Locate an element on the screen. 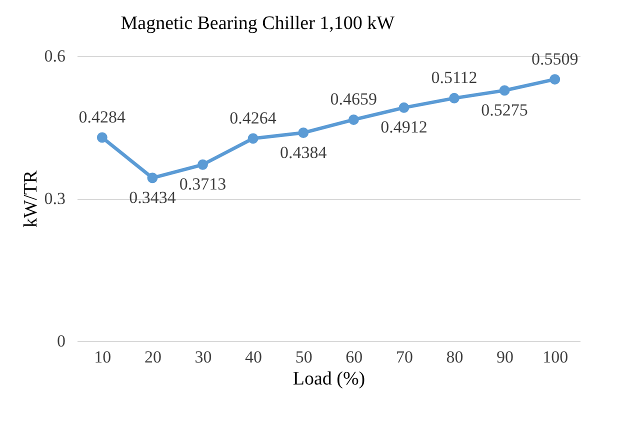  x-tick-label: 80 is located at coordinates (455, 357).